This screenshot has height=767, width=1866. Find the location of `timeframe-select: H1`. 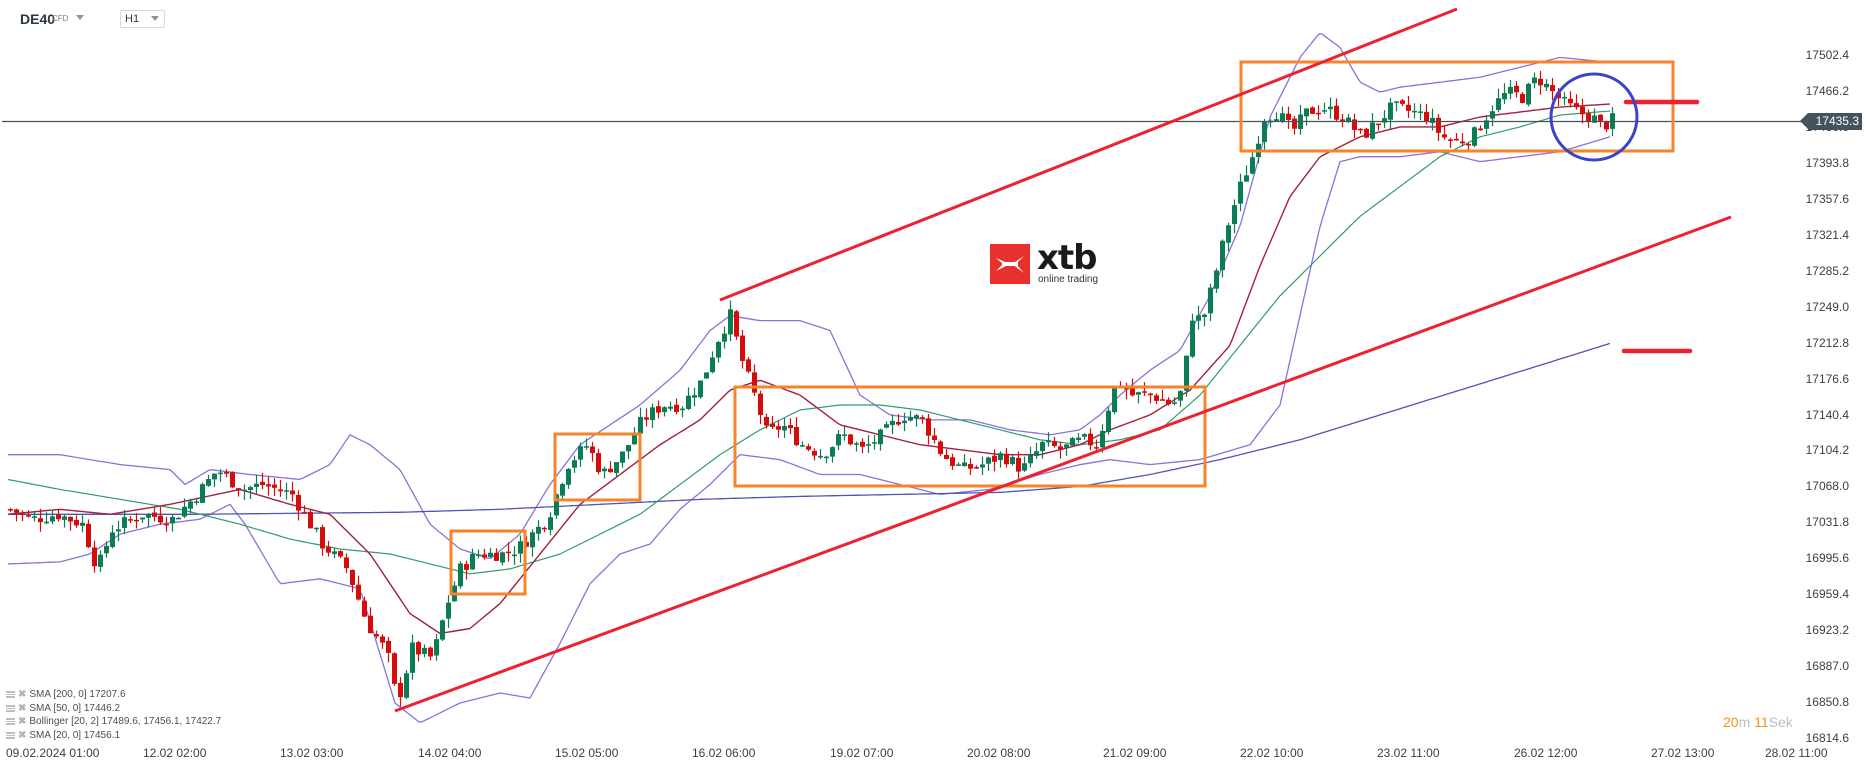

timeframe-select: H1 is located at coordinates (142, 19).